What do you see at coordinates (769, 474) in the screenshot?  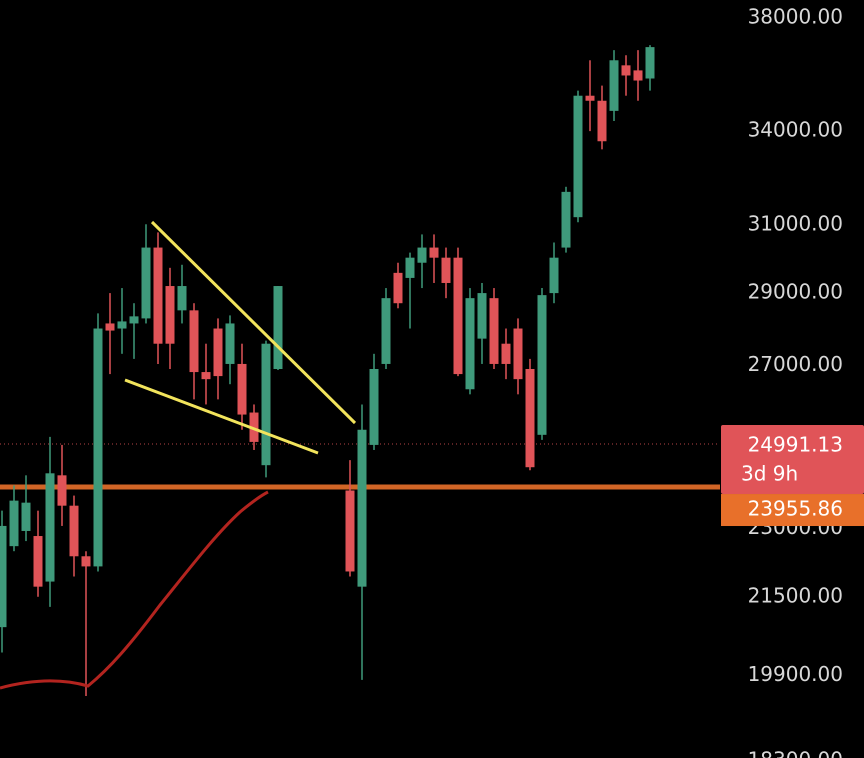 I see `countdown-label: 3d 9h` at bounding box center [769, 474].